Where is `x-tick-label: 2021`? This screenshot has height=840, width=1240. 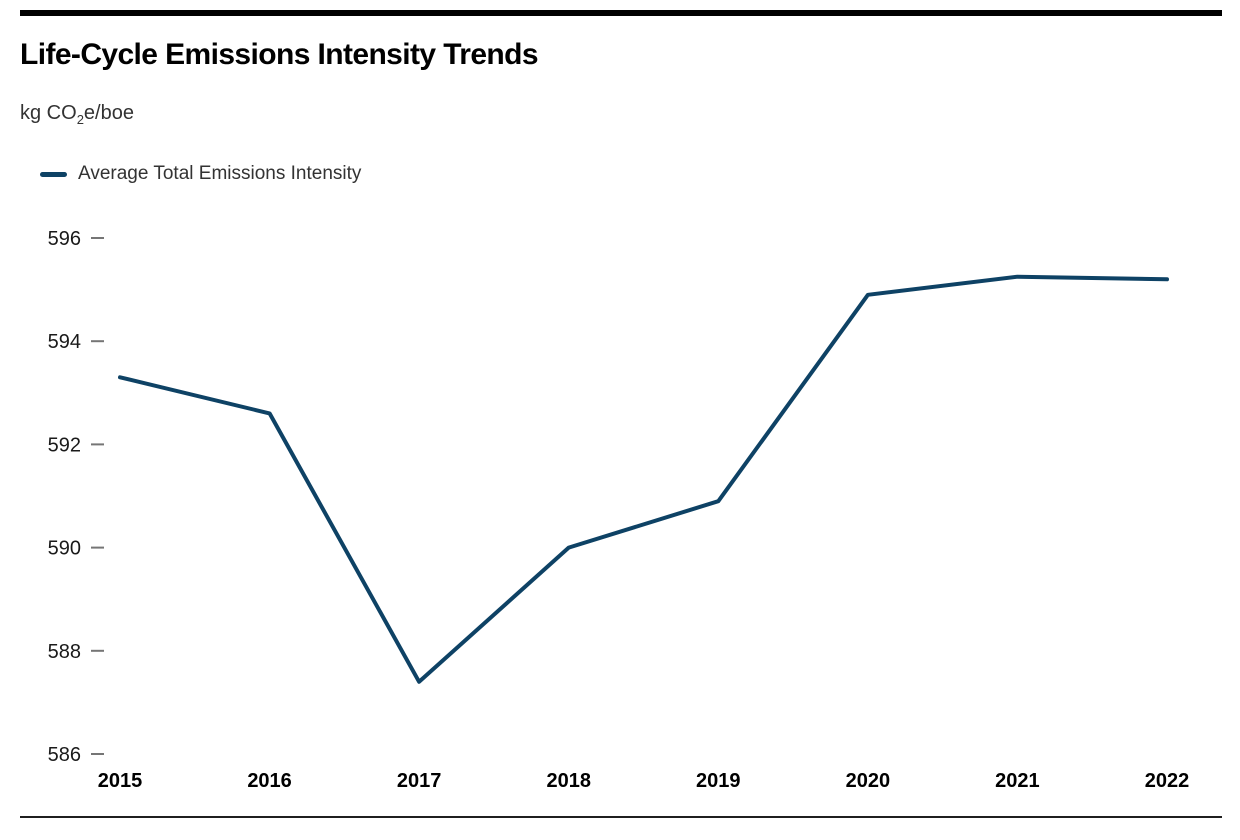
x-tick-label: 2021 is located at coordinates (1017, 781).